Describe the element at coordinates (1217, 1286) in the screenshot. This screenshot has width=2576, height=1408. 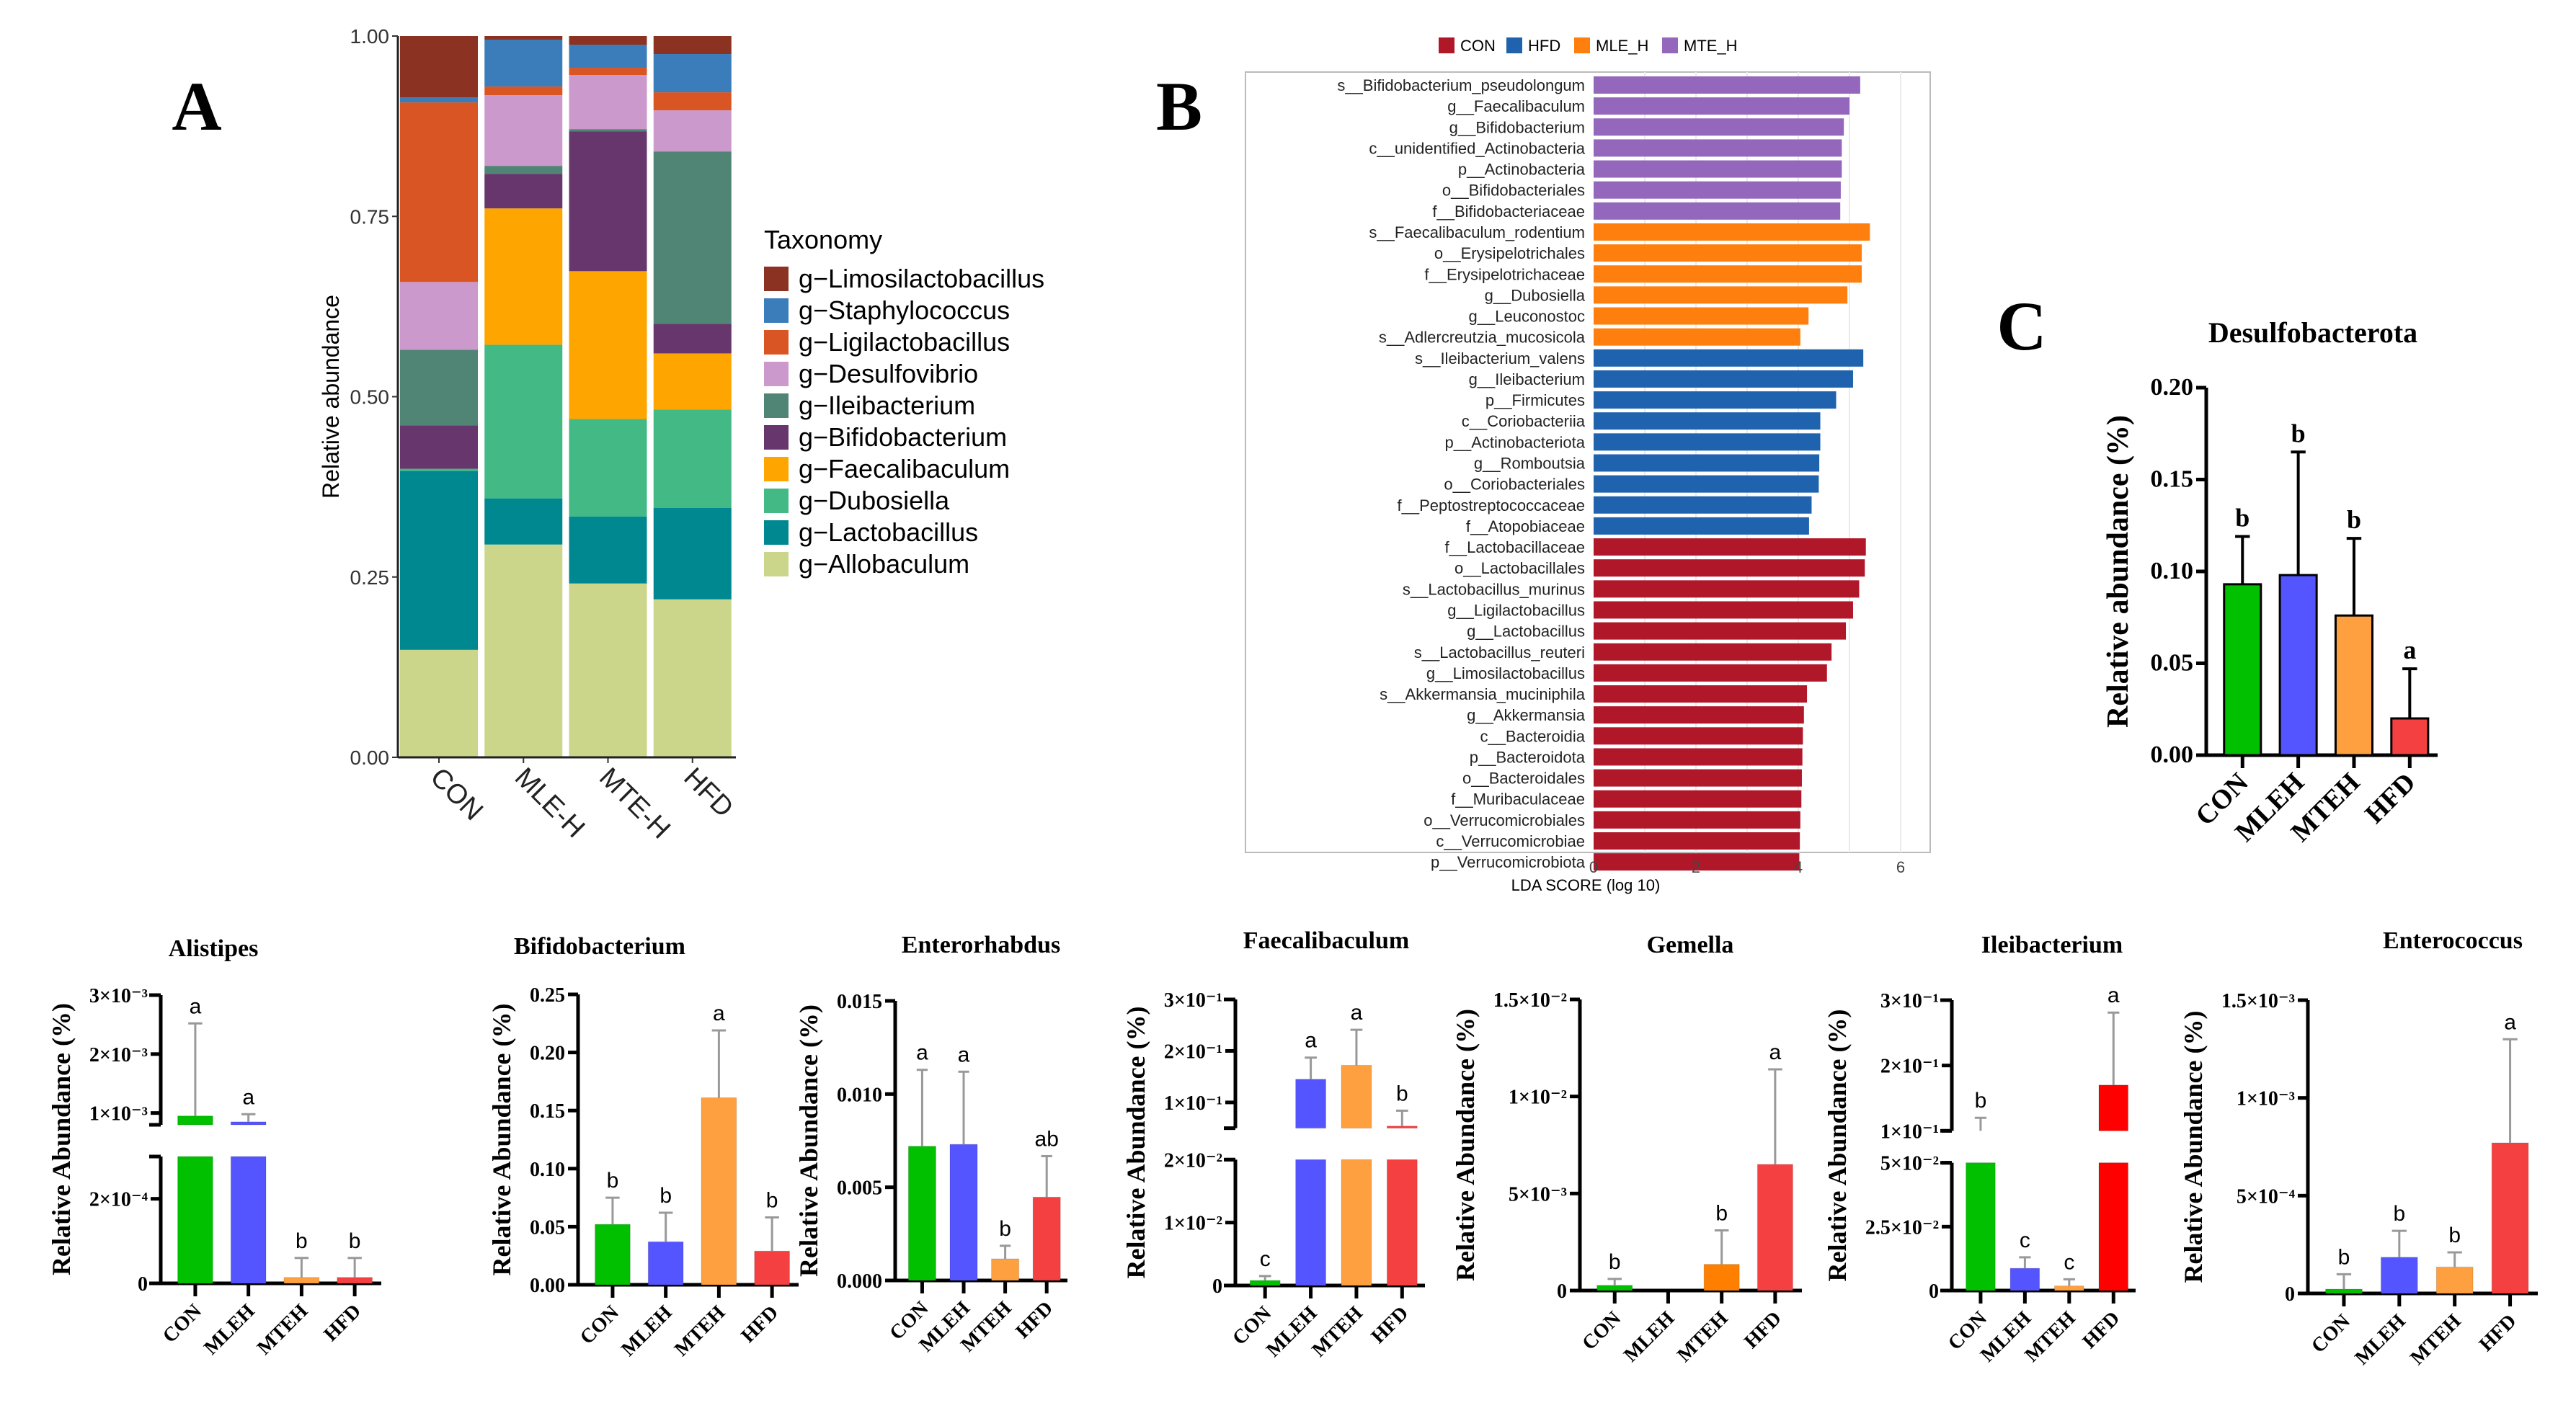
I see `y-tick-label: 0` at that location.